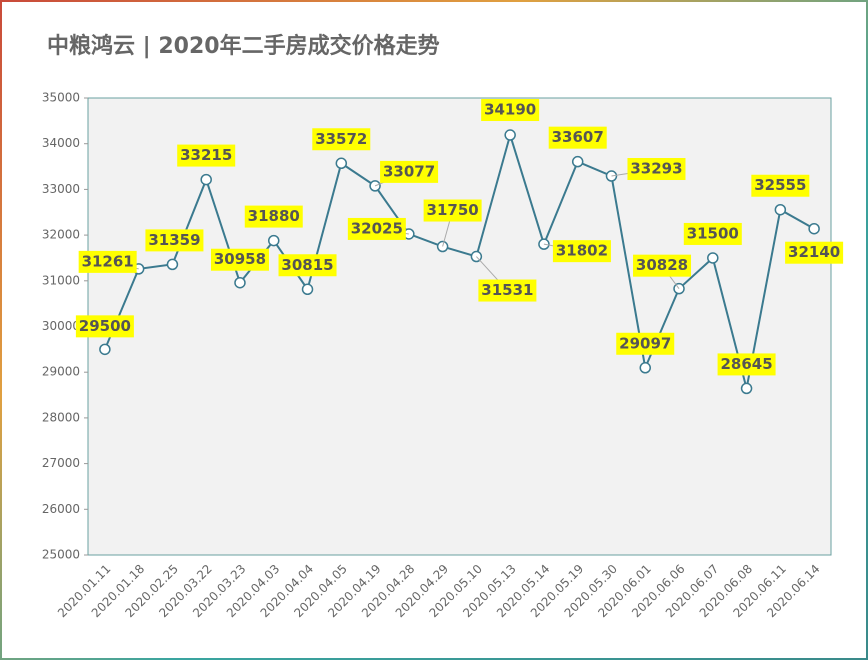 This screenshot has height=660, width=868. I want to click on value-label: 33077, so click(409, 171).